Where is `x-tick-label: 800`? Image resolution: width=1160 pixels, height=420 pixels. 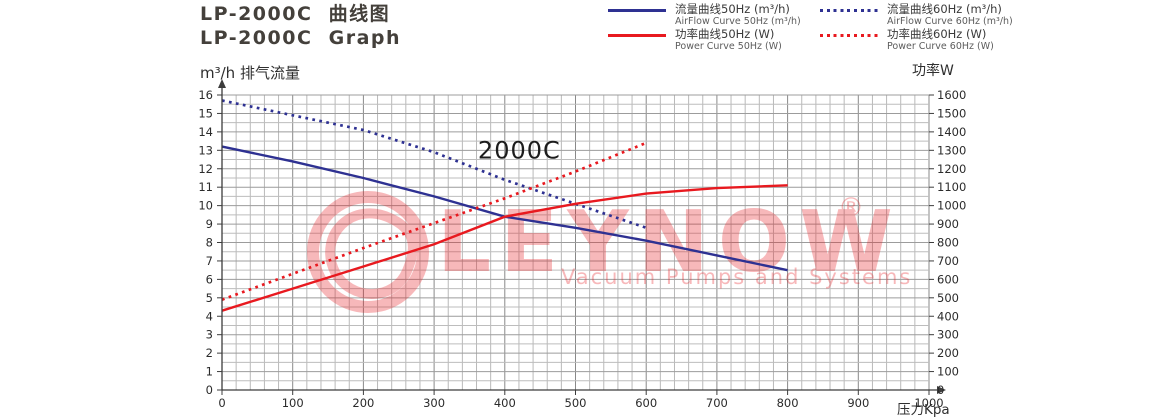 x-tick-label: 800 is located at coordinates (788, 403).